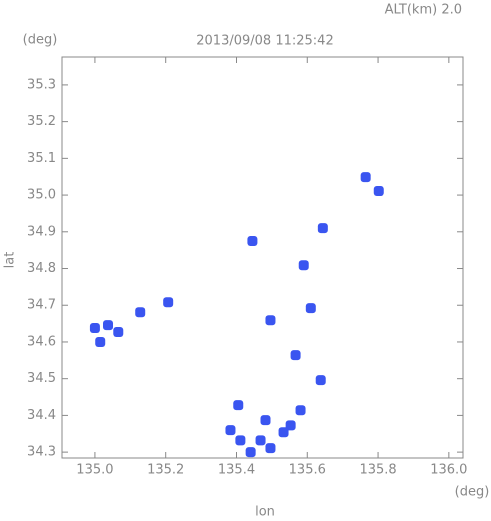 Image resolution: width=491 pixels, height=521 pixels. Describe the element at coordinates (423, 10) in the screenshot. I see `altitude: ALT(km) 2.0` at that location.